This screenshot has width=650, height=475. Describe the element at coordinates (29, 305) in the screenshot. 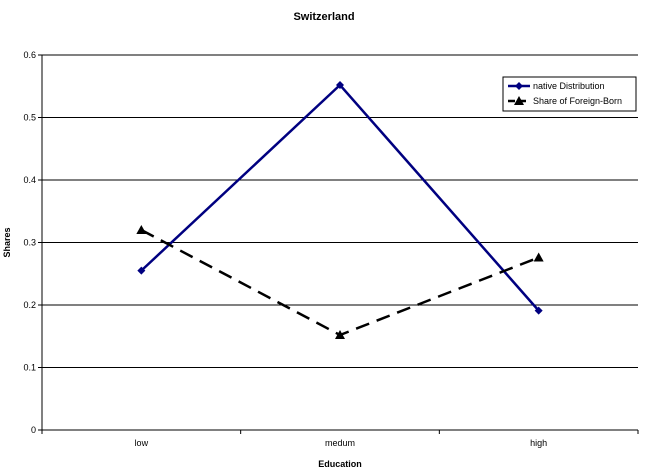

I see `y-tick-label: 0.2` at that location.